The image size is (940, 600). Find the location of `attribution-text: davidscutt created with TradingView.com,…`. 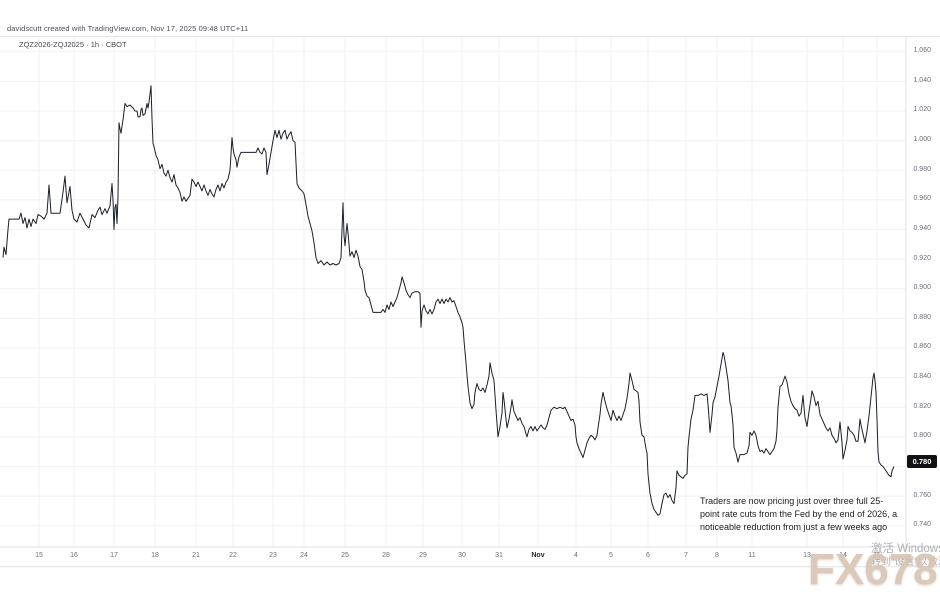

attribution-text: davidscutt created with TradingView.com,… is located at coordinates (128, 28).